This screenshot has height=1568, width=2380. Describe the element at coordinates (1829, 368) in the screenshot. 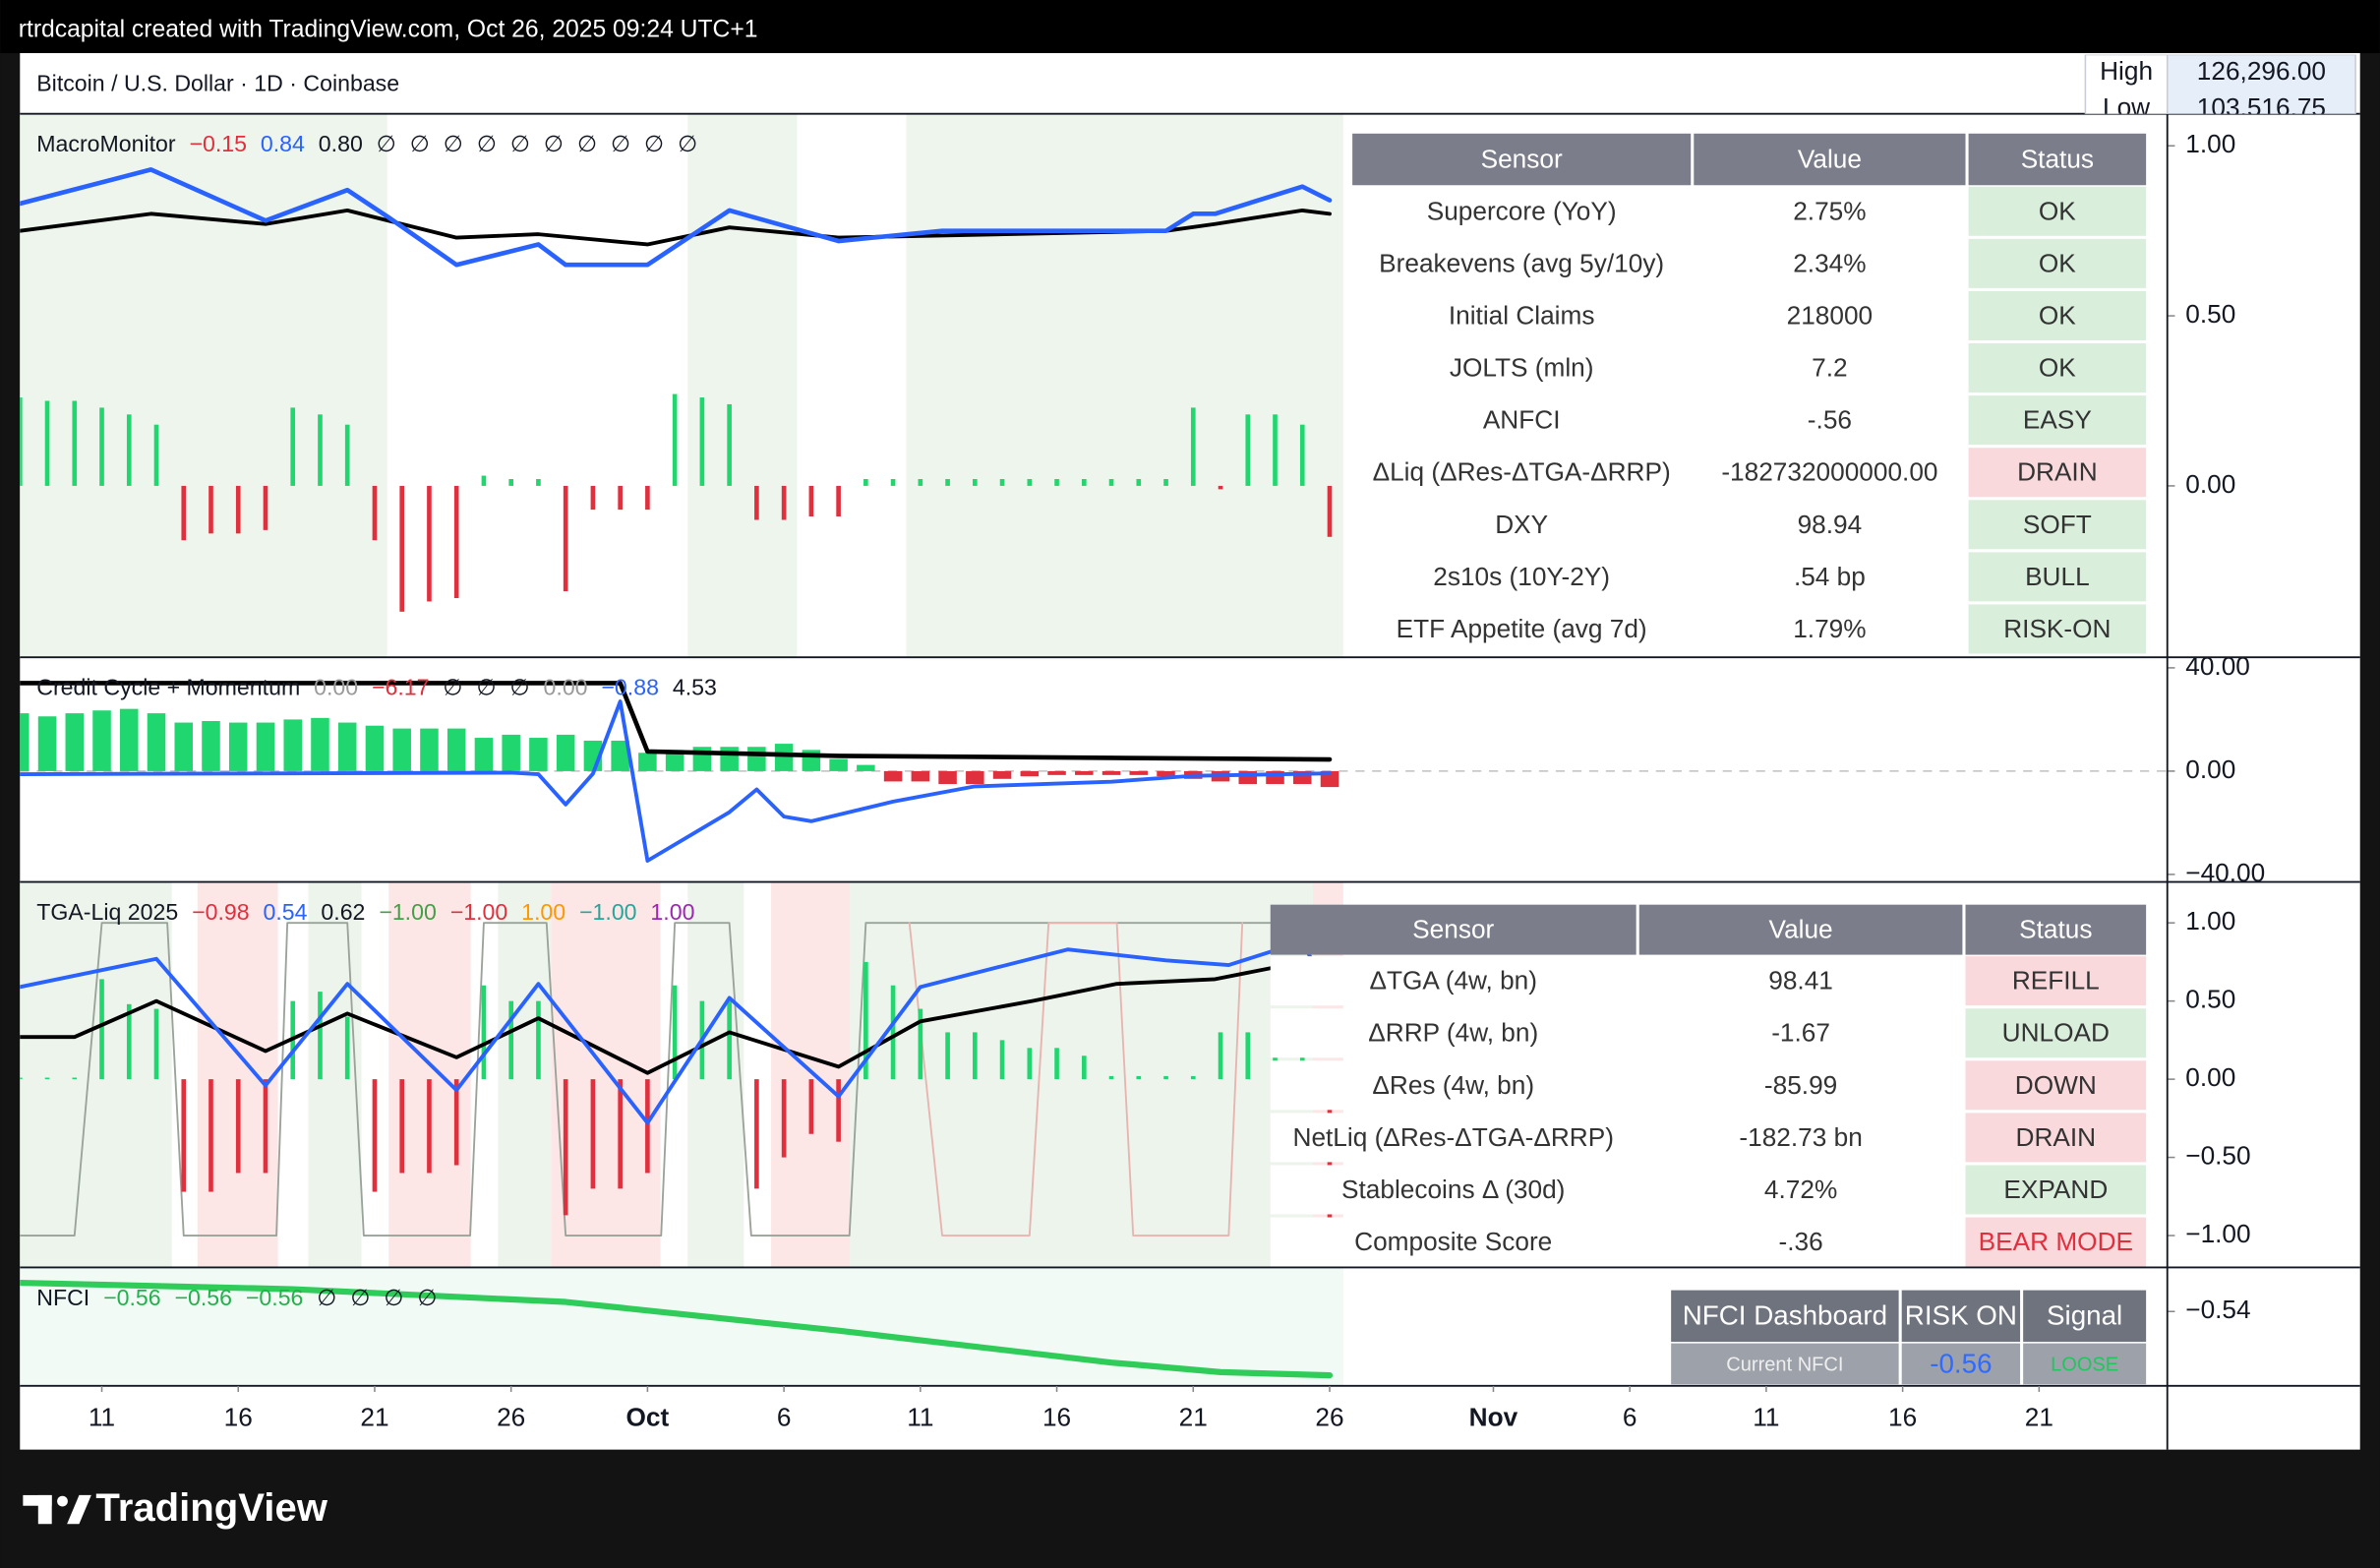

I see `table-cell-text: 7.2` at that location.